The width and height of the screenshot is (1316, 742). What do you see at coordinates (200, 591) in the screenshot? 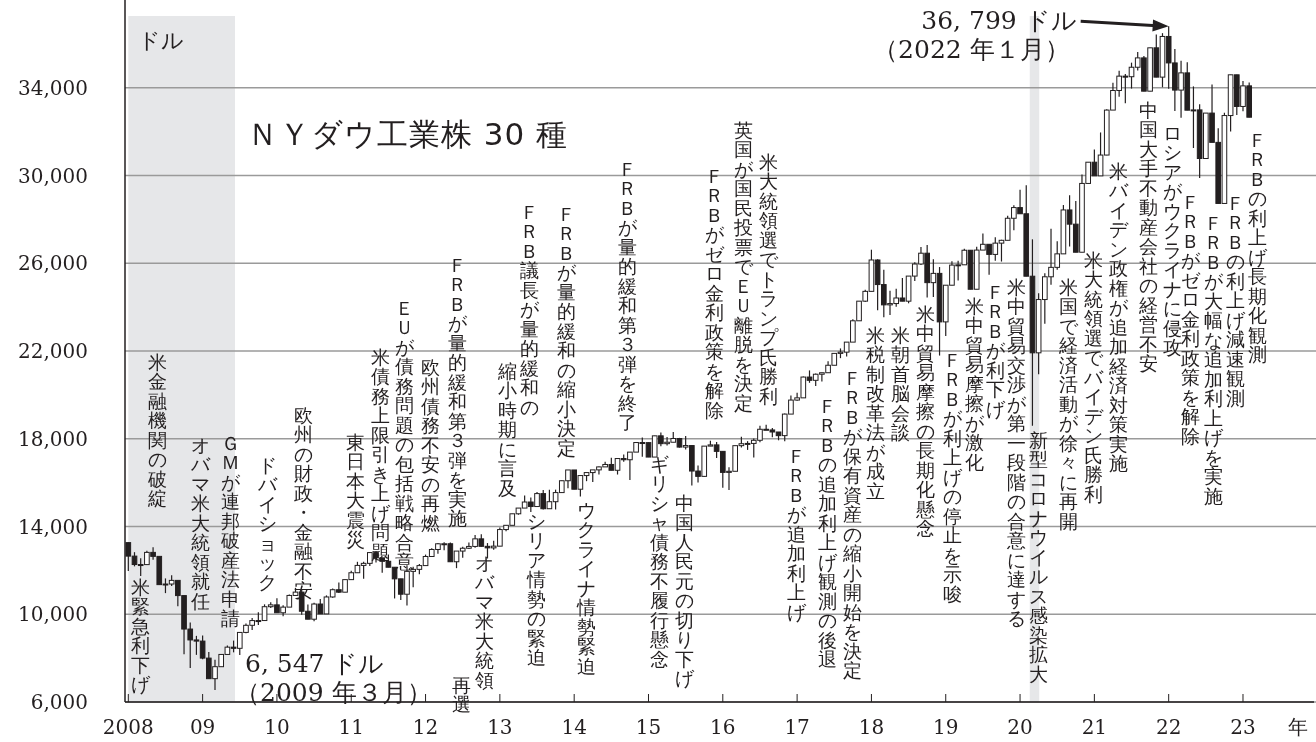
I see `text: 就任` at bounding box center [200, 591].